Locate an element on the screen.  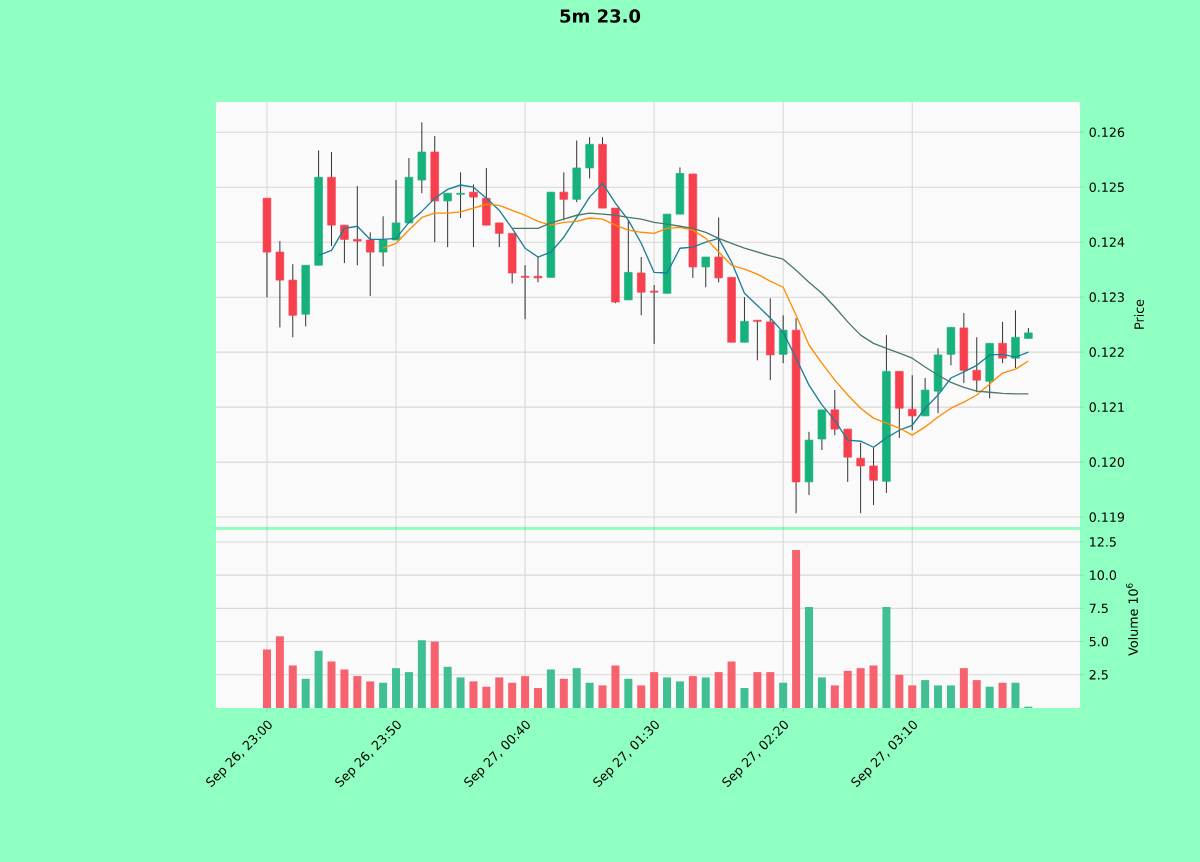
y-tick-label: 2.5 is located at coordinates (1098, 674).